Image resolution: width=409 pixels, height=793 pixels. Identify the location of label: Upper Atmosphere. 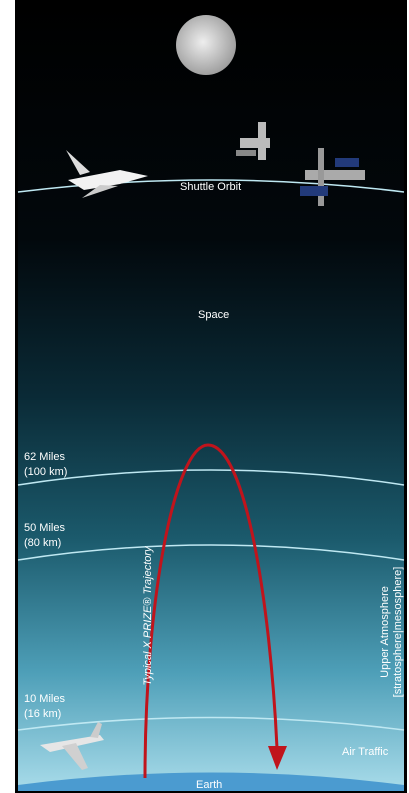
(385, 632).